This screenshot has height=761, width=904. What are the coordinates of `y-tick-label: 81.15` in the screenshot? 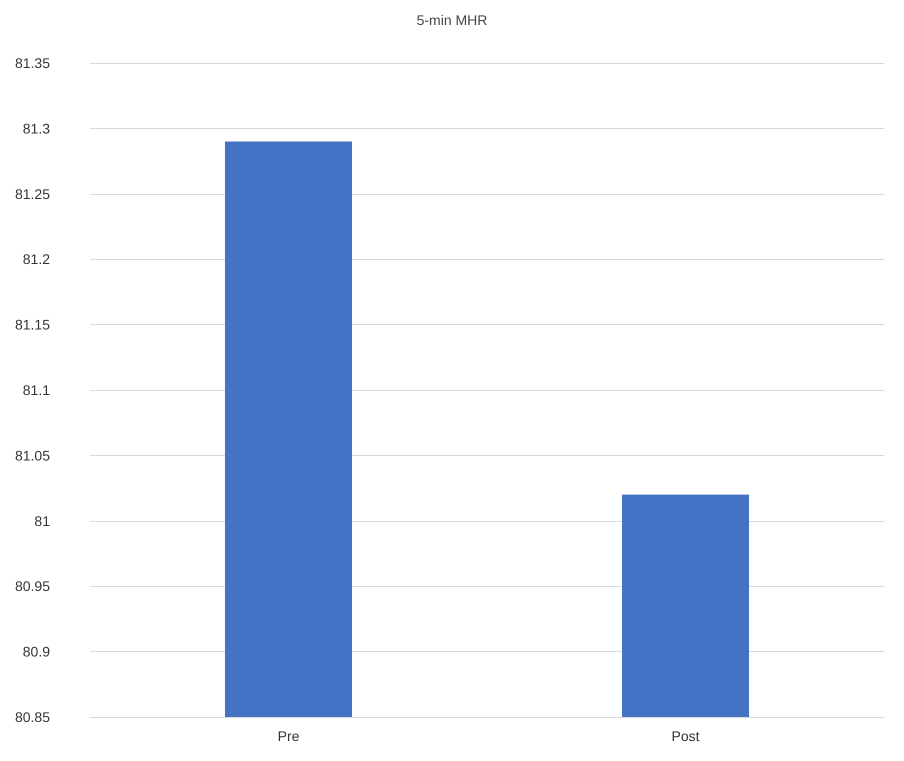 It's located at (32, 324).